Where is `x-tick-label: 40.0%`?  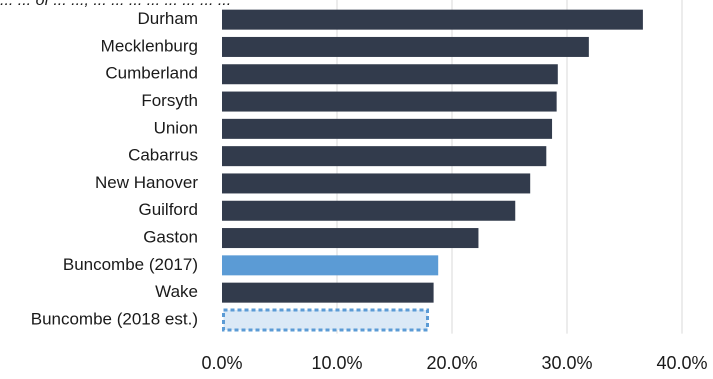
x-tick-label: 40.0% is located at coordinates (681, 363).